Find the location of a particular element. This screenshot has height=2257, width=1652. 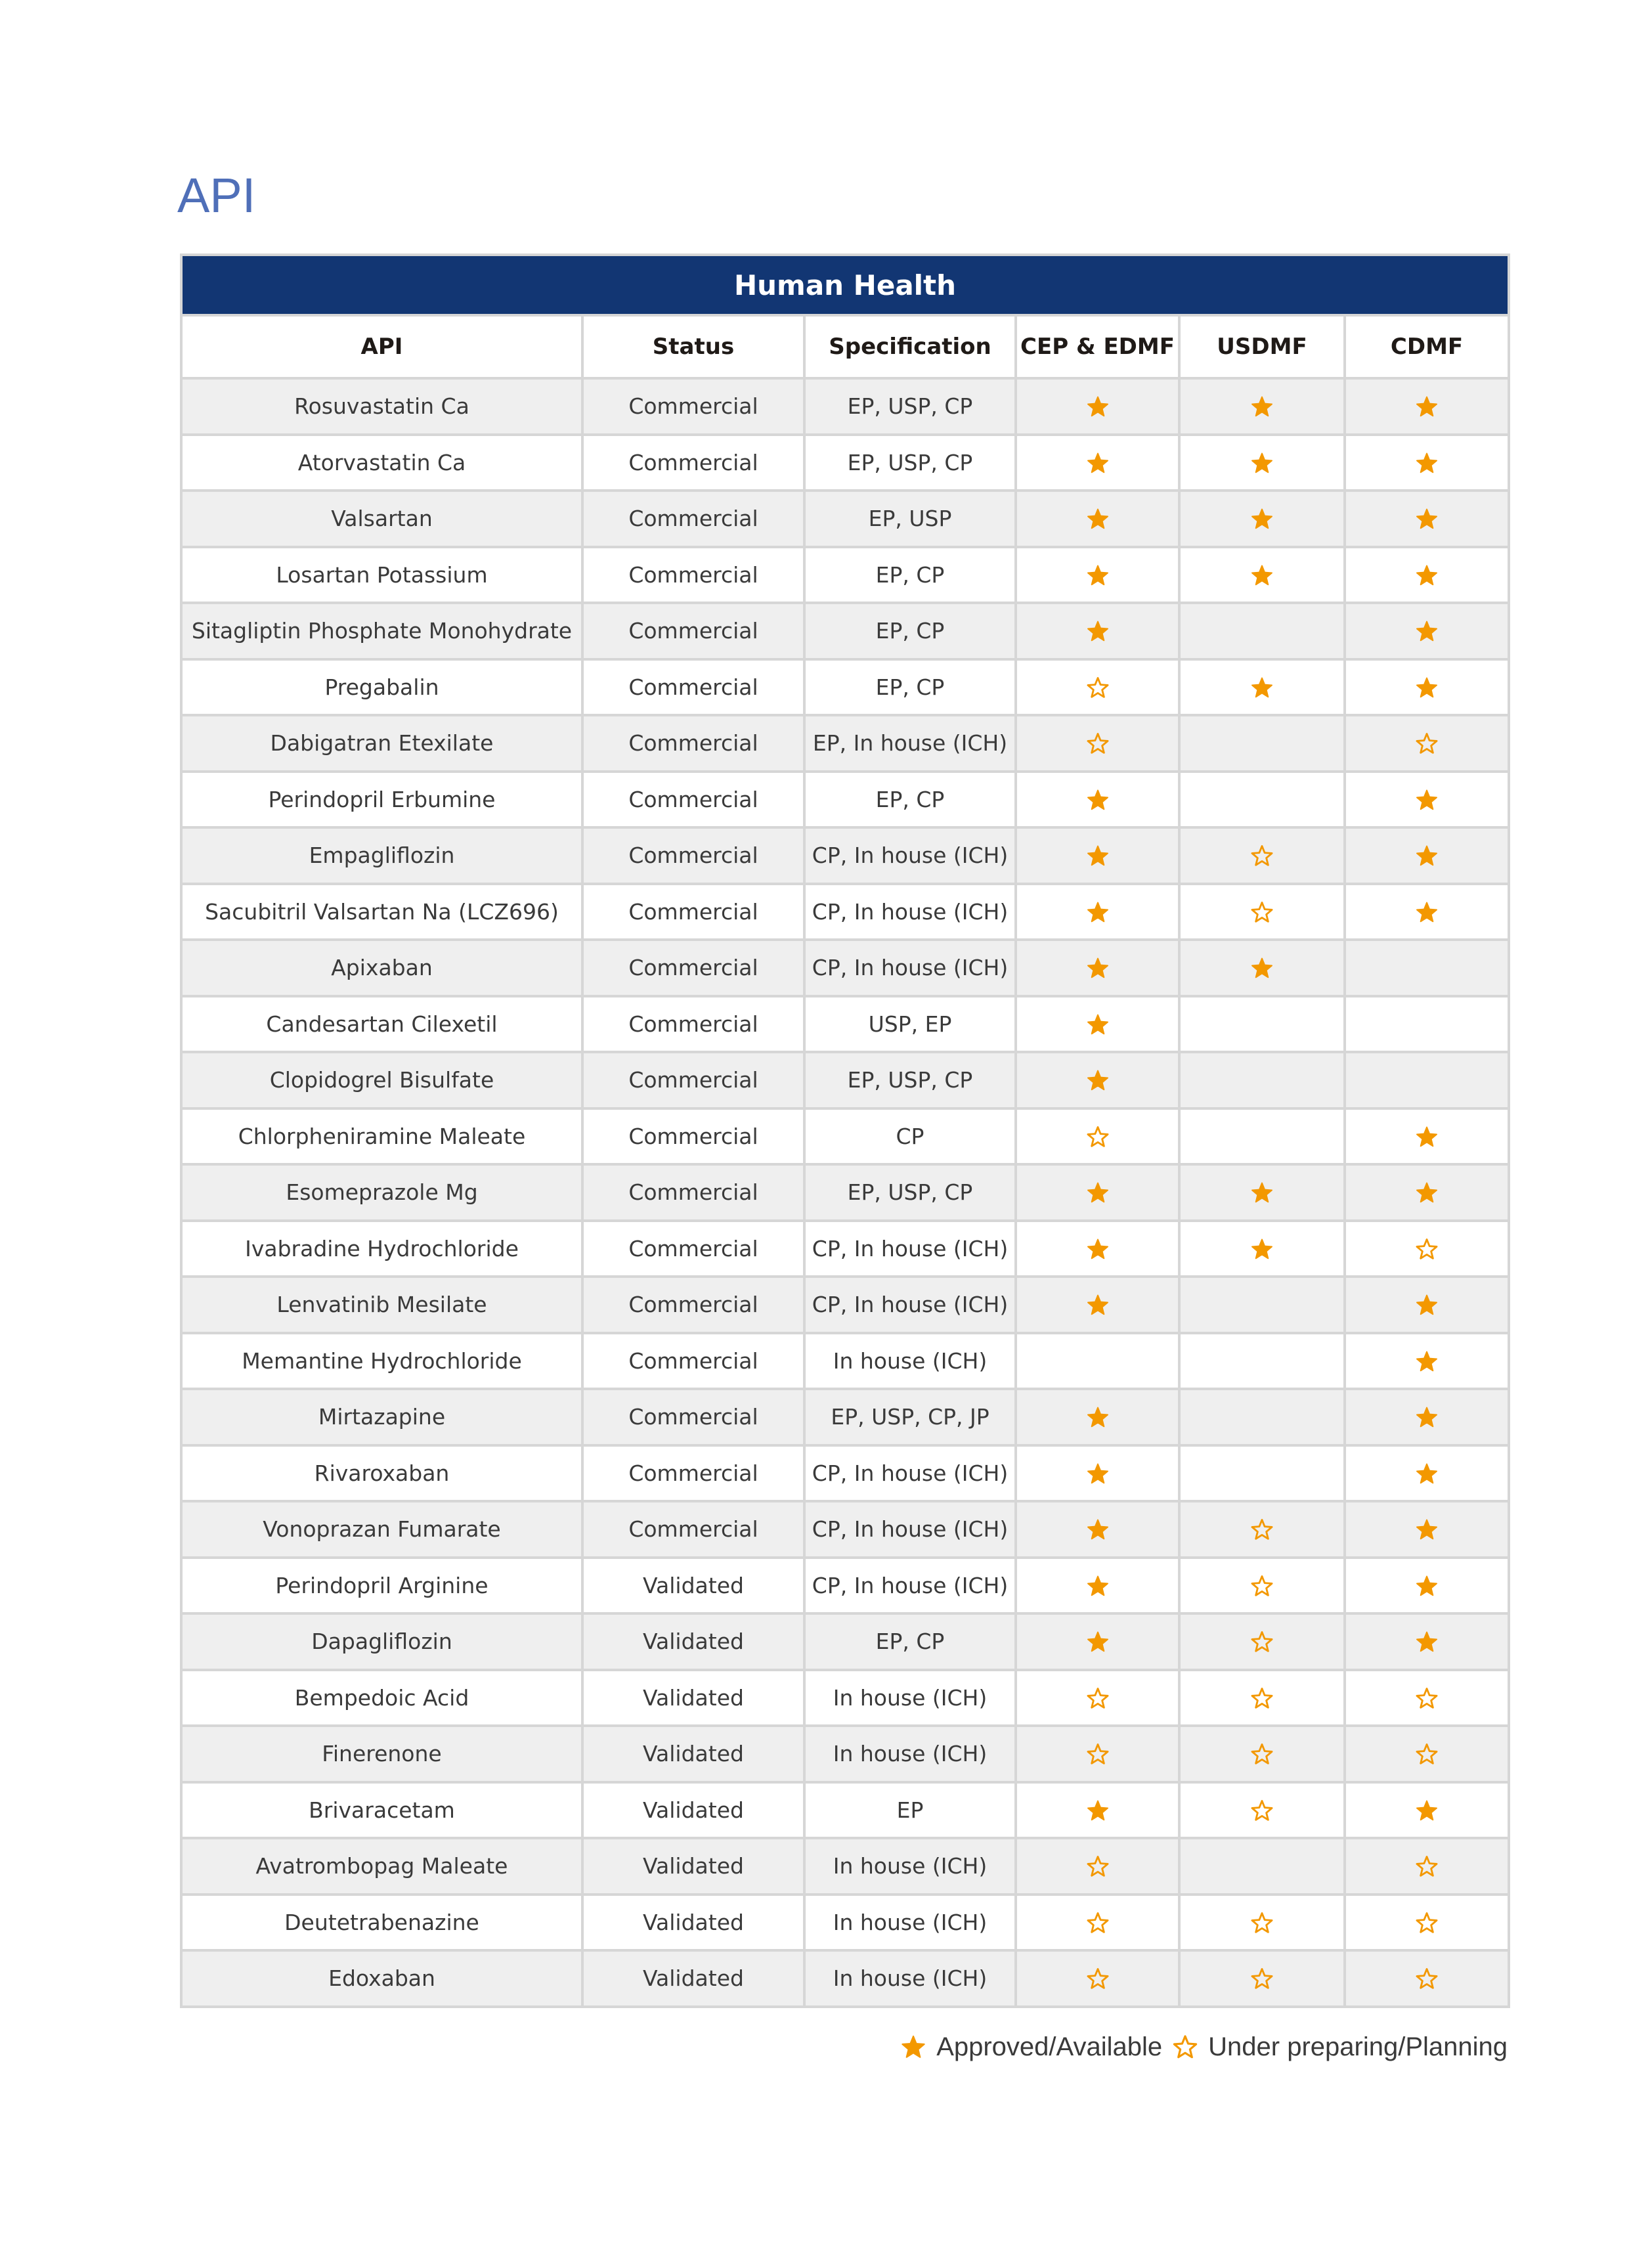

column-header-api: API is located at coordinates (382, 347).